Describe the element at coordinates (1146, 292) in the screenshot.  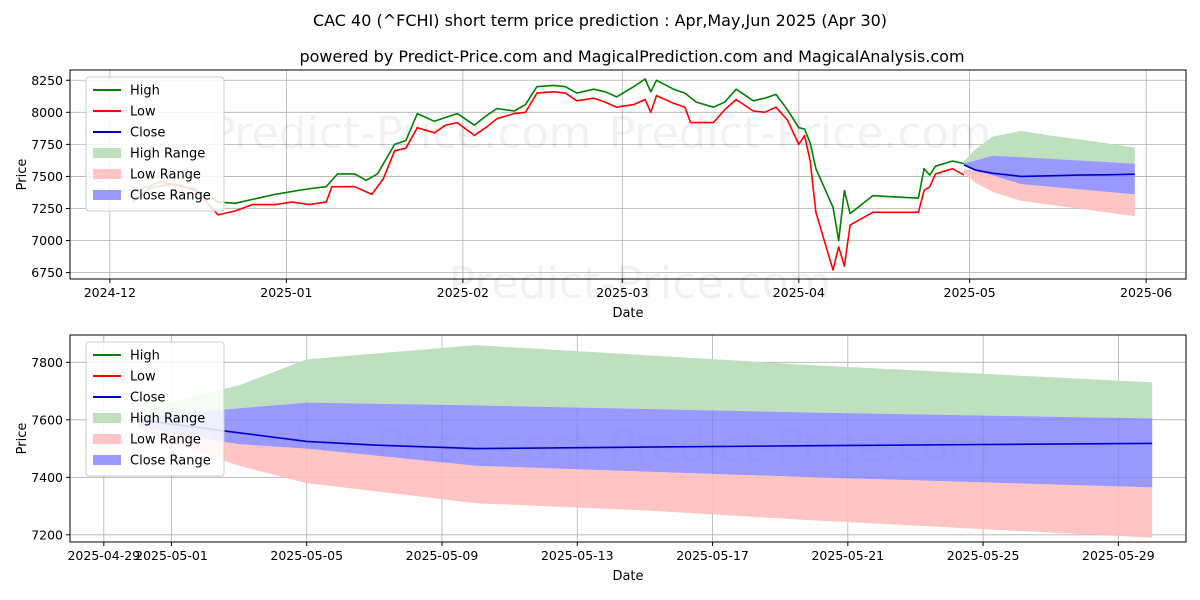
I see `x-tick-label: 2025-06` at that location.